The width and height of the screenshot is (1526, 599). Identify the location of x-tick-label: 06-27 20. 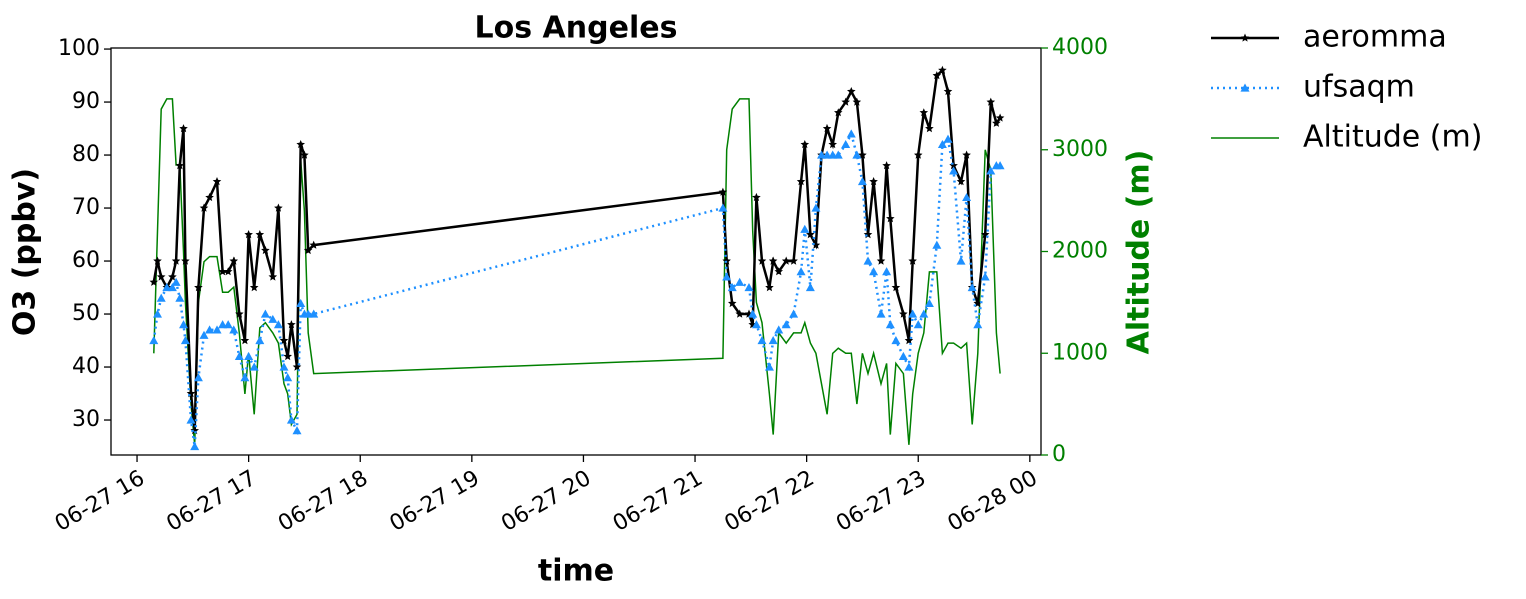
(546, 501).